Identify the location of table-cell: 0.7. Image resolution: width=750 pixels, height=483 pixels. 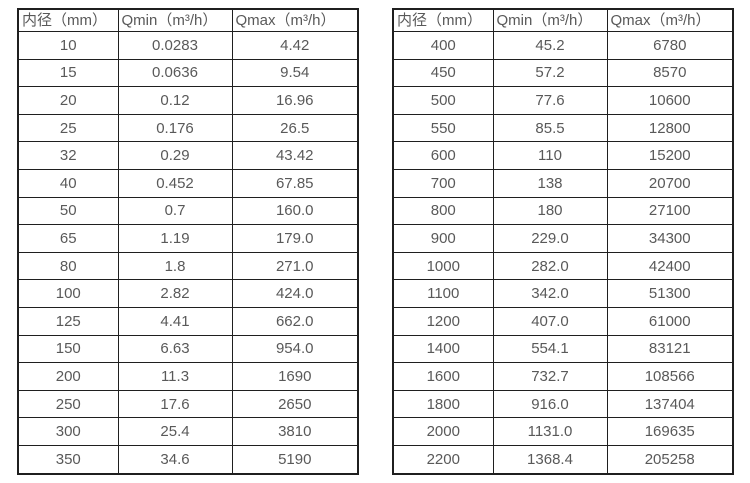
(175, 211).